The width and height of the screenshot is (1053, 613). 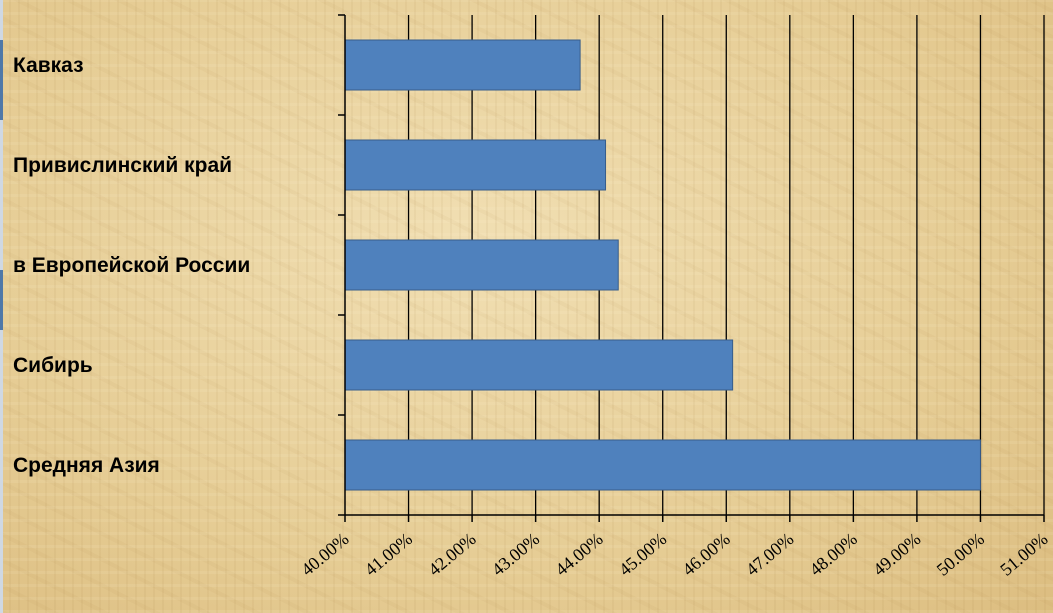 I want to click on category-label: Средняя Азия, so click(x=86, y=465).